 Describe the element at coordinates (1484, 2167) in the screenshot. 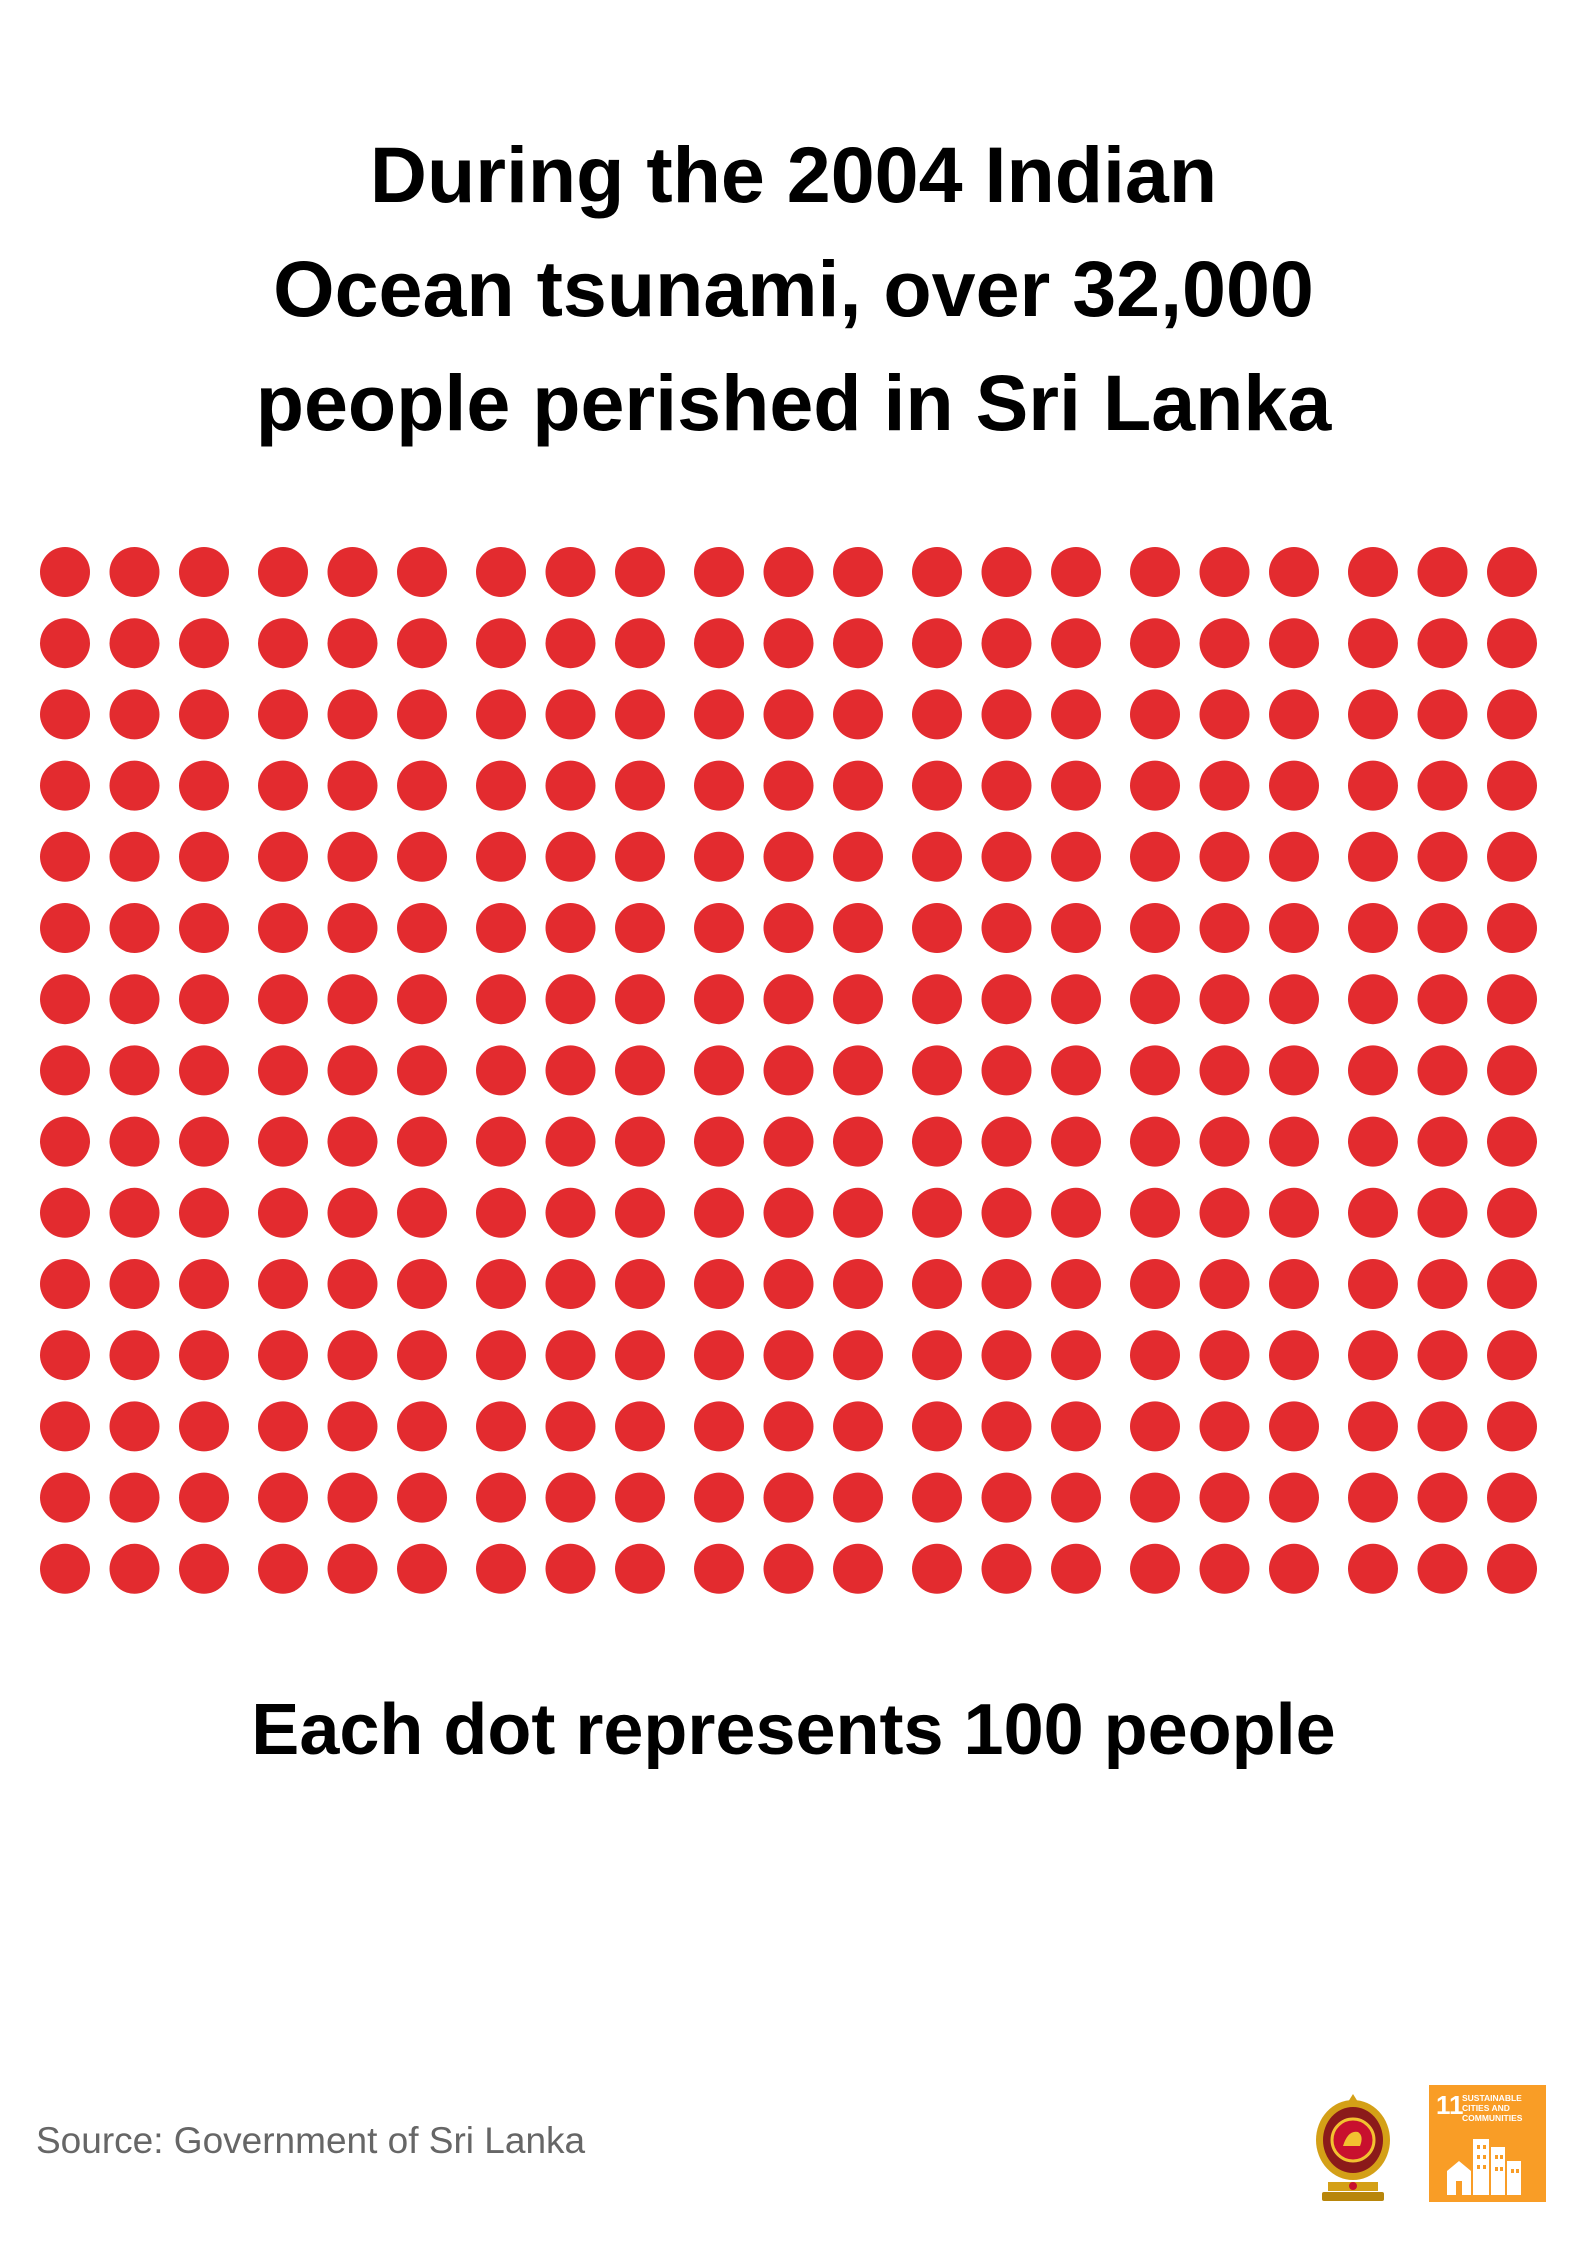

I see `city-buildings-icon` at that location.